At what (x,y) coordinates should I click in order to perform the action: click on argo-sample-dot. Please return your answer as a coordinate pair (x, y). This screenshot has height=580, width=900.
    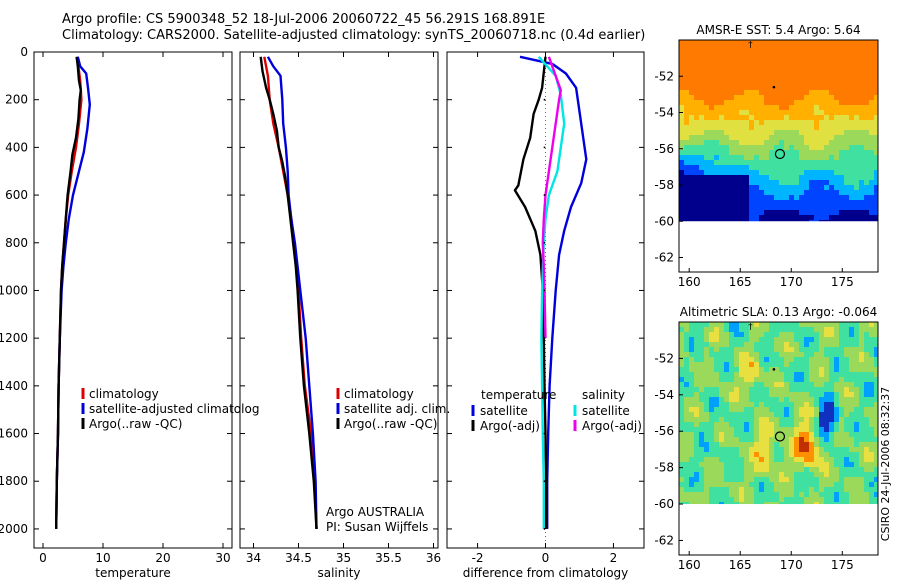
    Looking at the image, I should click on (544, 338).